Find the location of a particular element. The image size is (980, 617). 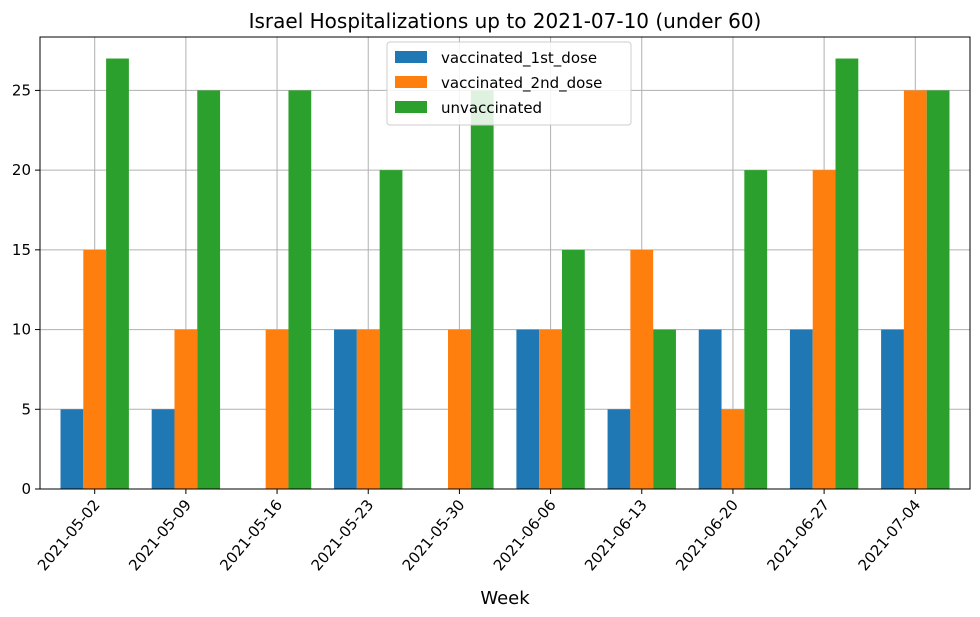

y-axis: 0 5 10 15 20 25 is located at coordinates (26, 289).